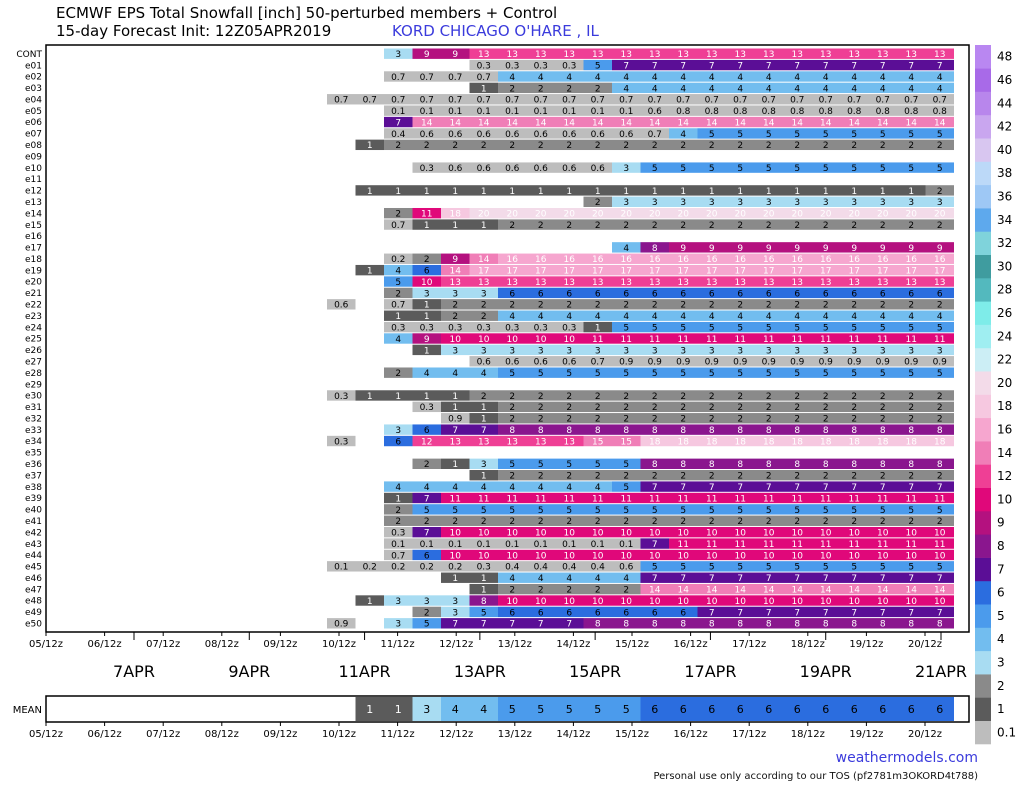 This screenshot has width=1024, height=788. What do you see at coordinates (683, 249) in the screenshot?
I see `cell-value: 9` at bounding box center [683, 249].